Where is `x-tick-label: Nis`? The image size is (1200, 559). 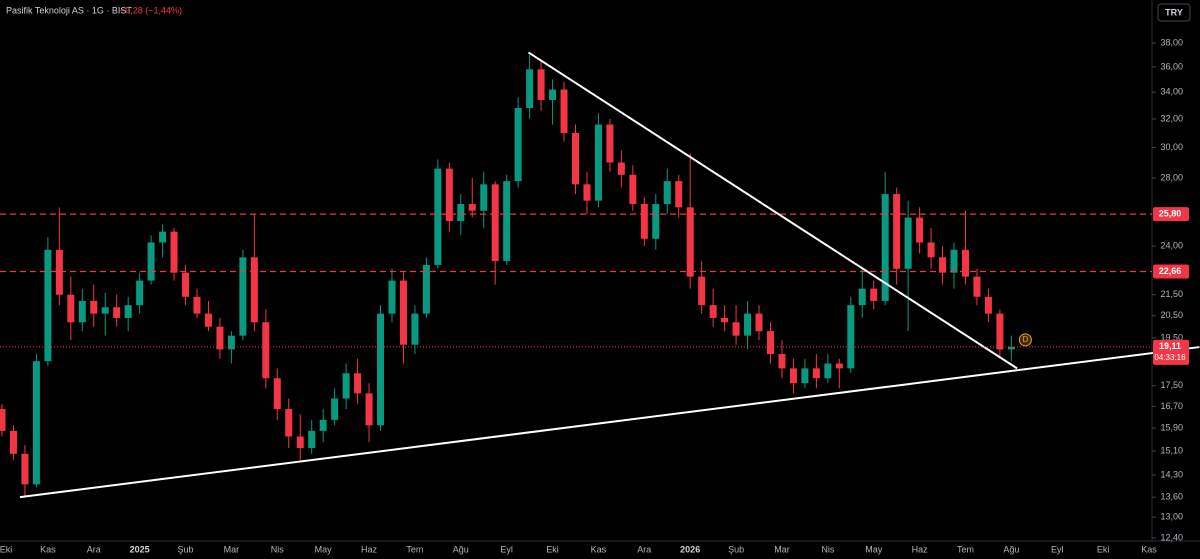 x-tick-label: Nis is located at coordinates (827, 549).